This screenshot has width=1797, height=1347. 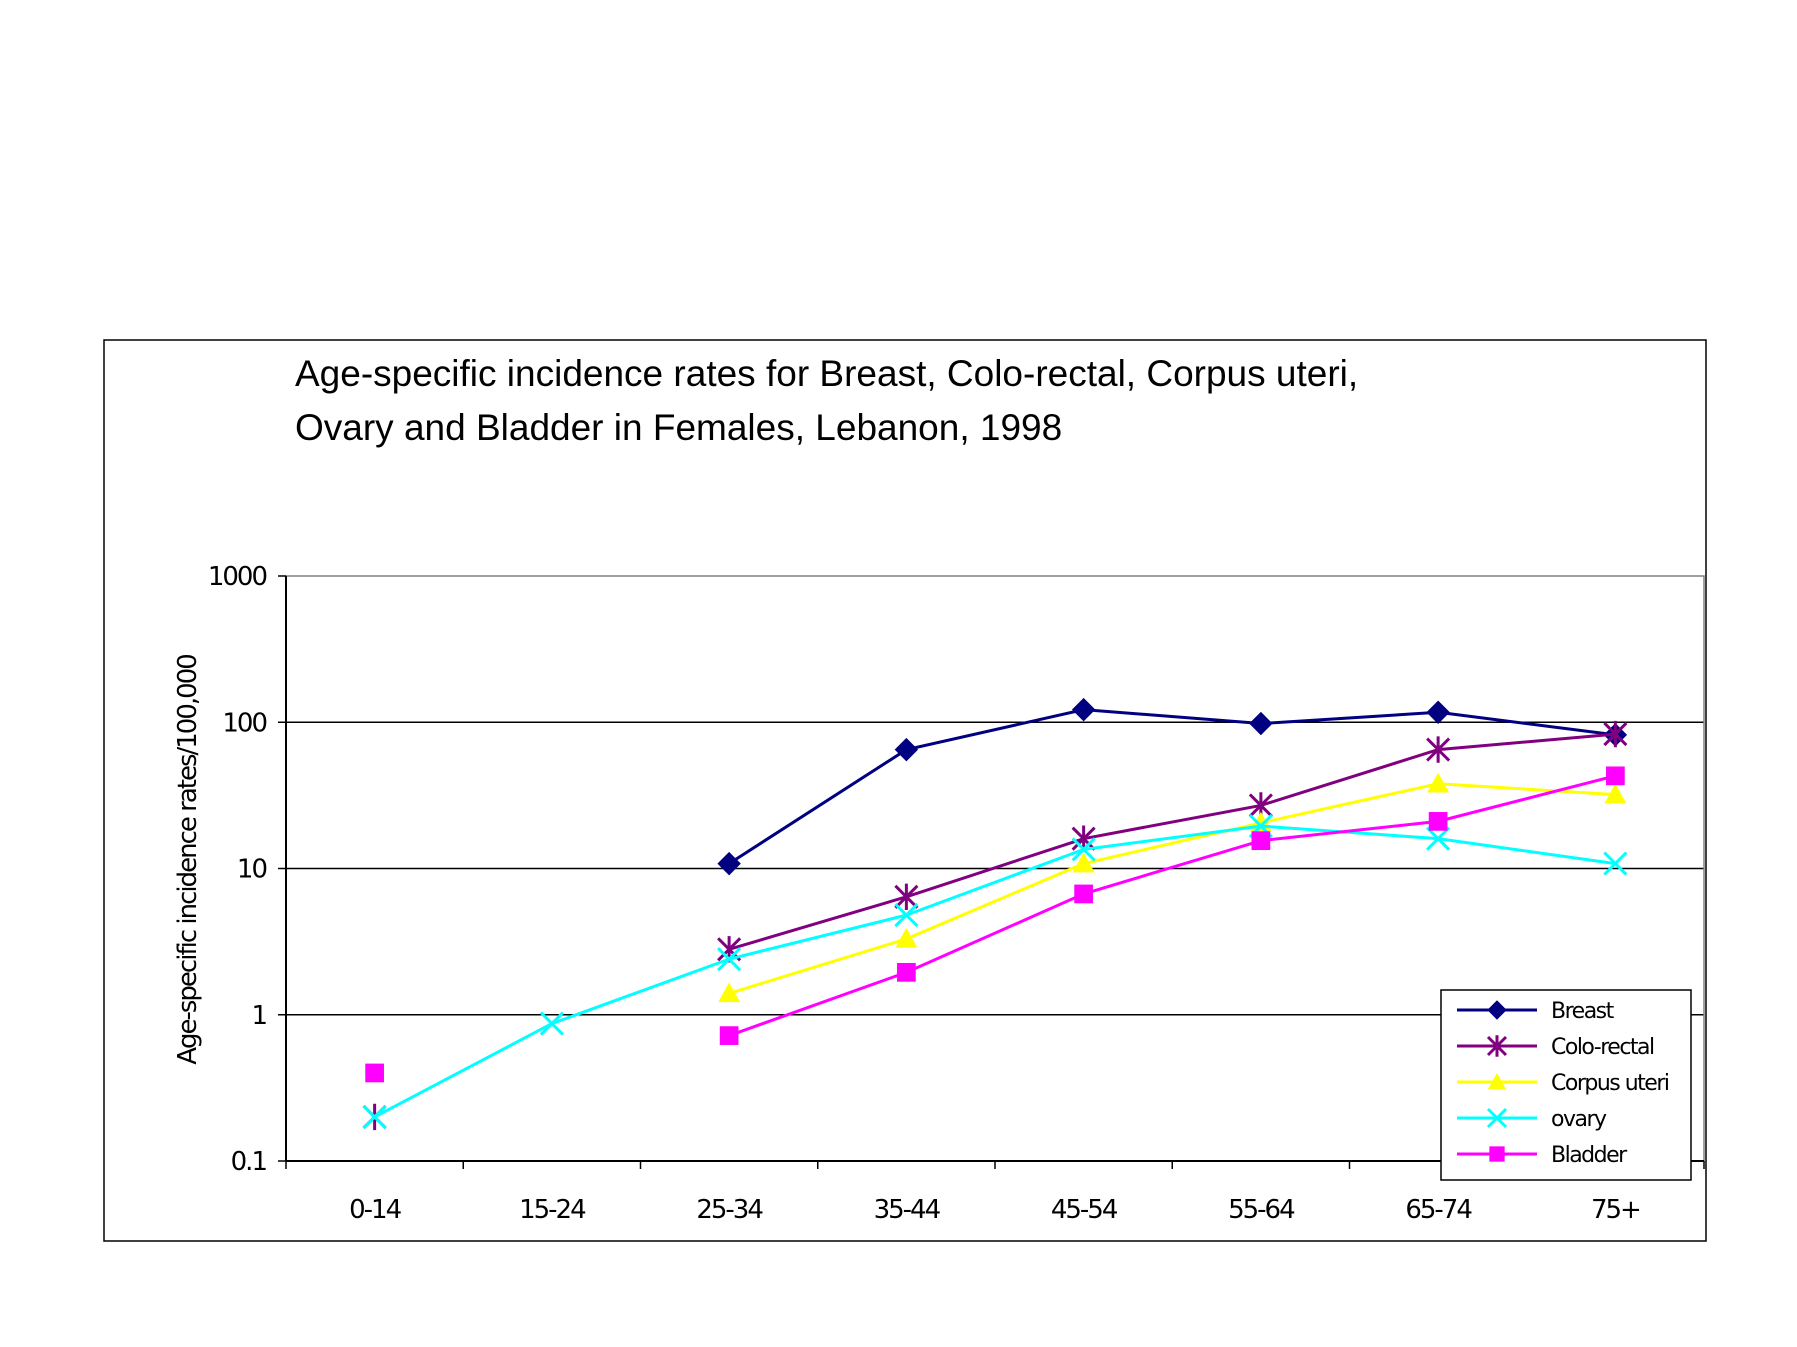 I want to click on x-tick-label: 0-14, so click(x=375, y=1210).